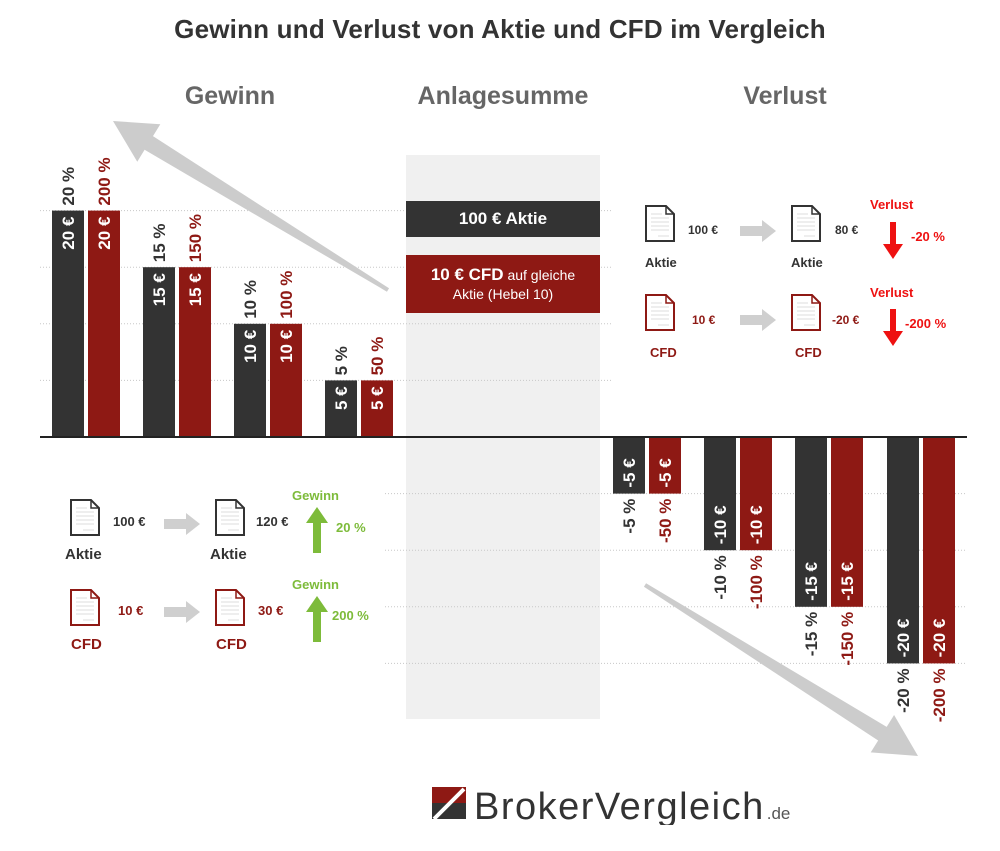  Describe the element at coordinates (230, 96) in the screenshot. I see `section-heading-gain: Gewinn` at that location.